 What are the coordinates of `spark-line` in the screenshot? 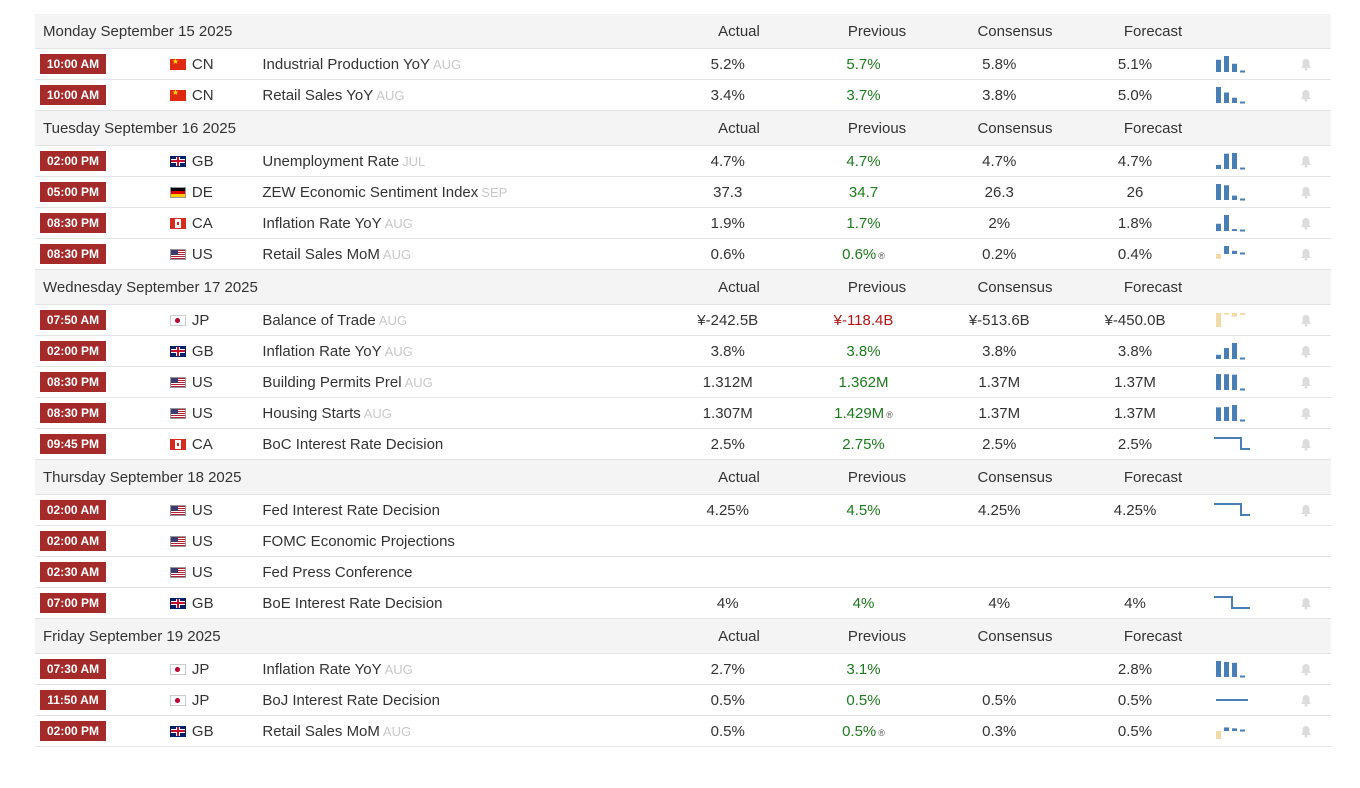 It's located at (1231, 602).